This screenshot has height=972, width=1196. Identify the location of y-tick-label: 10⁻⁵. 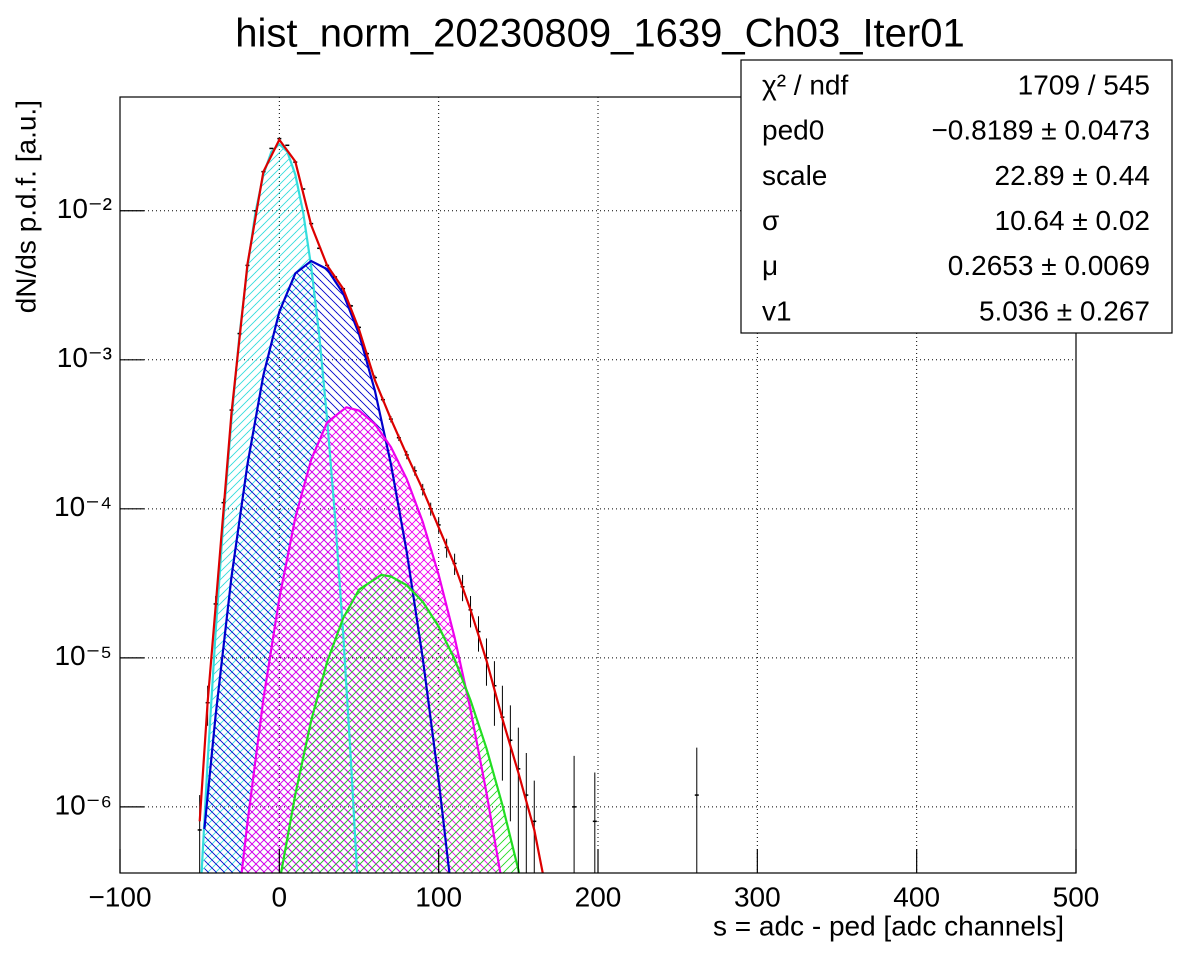
(83, 655).